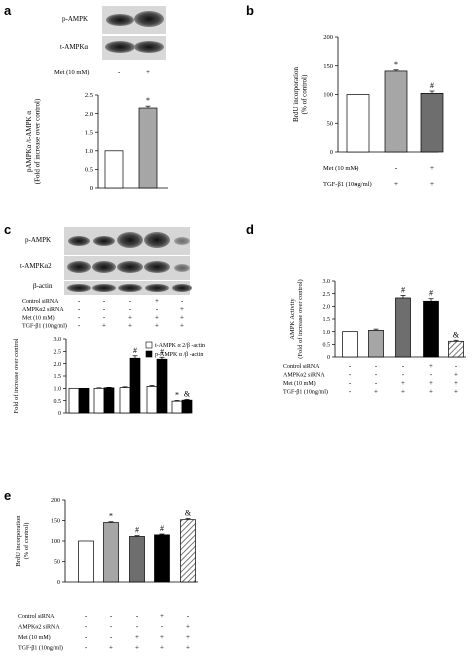  What do you see at coordinates (292, 319) in the screenshot?
I see `y-axis-label-line: AMPK Activity` at bounding box center [292, 319].